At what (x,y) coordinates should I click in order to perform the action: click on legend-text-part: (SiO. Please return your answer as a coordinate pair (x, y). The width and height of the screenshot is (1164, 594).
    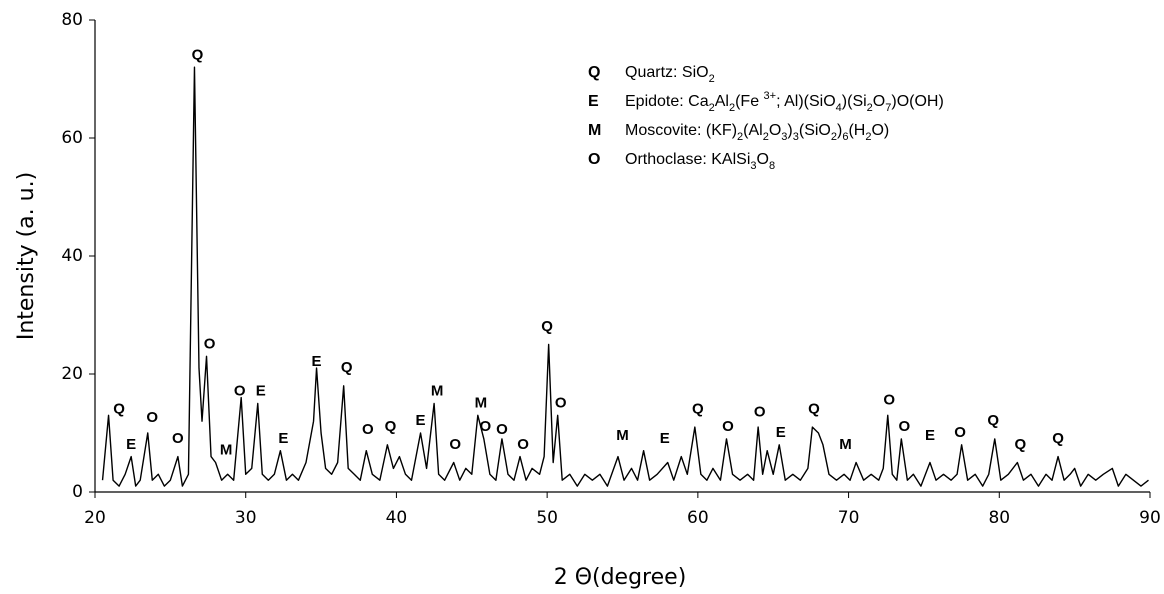
    Looking at the image, I should click on (815, 130).